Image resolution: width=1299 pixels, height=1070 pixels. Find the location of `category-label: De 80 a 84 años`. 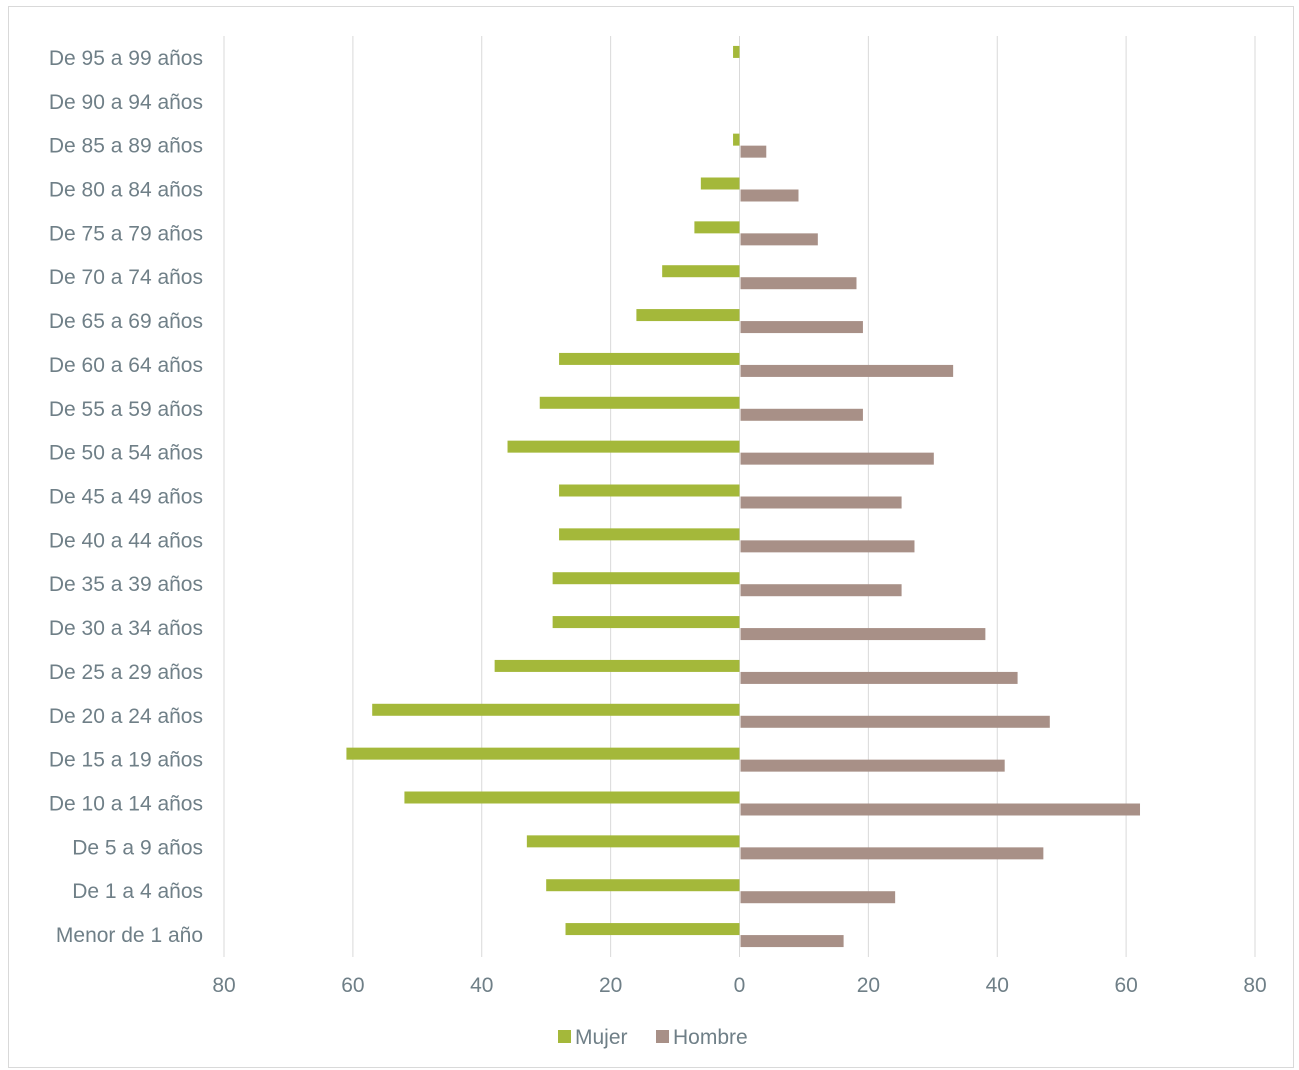

category-label: De 80 a 84 años is located at coordinates (126, 190).